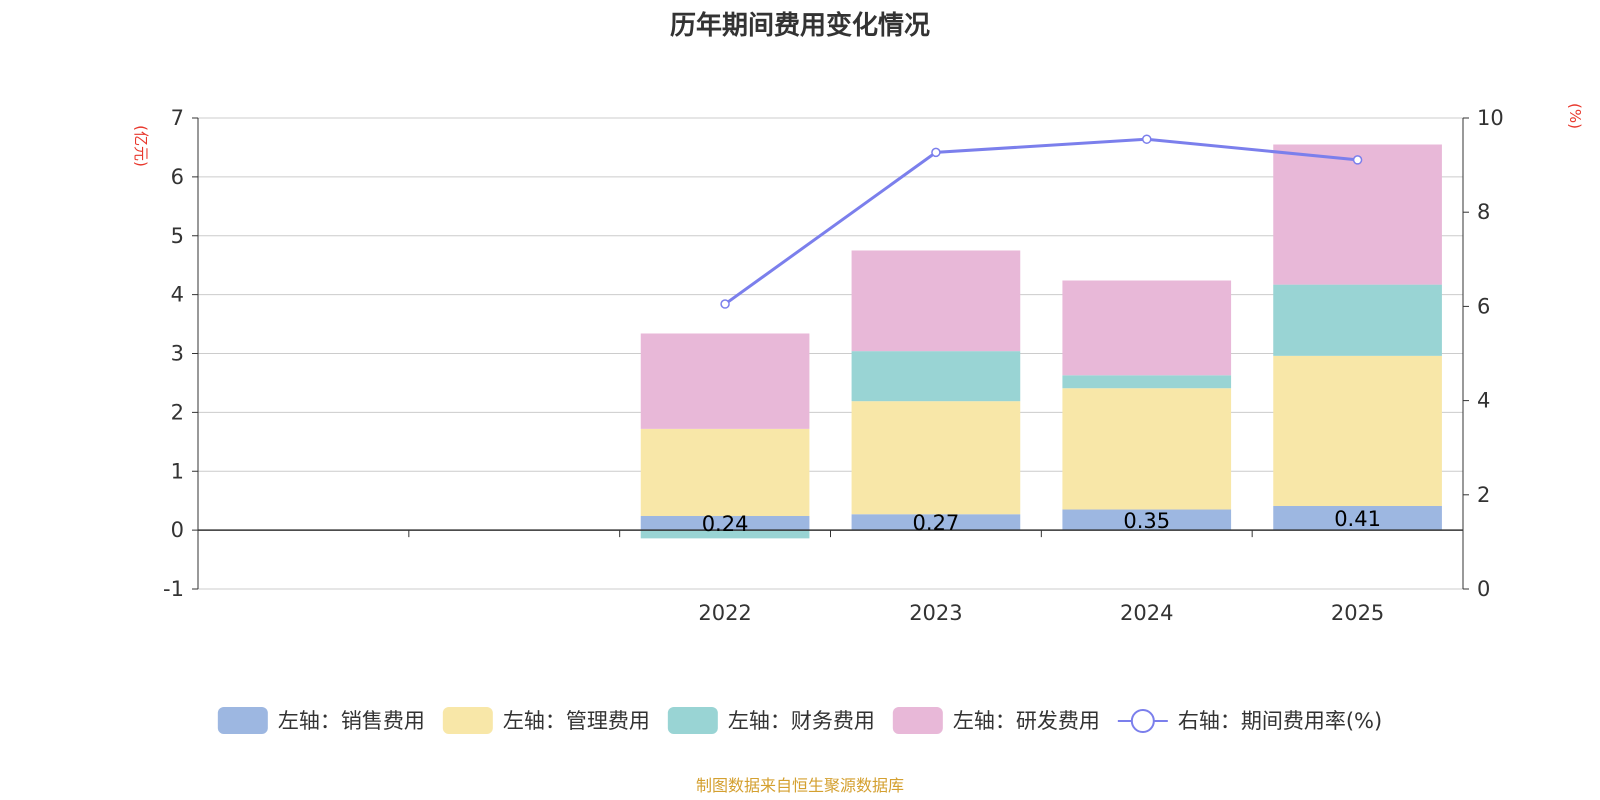 This screenshot has height=800, width=1600. Describe the element at coordinates (1483, 212) in the screenshot. I see `right-axis-tick-label: 8` at that location.